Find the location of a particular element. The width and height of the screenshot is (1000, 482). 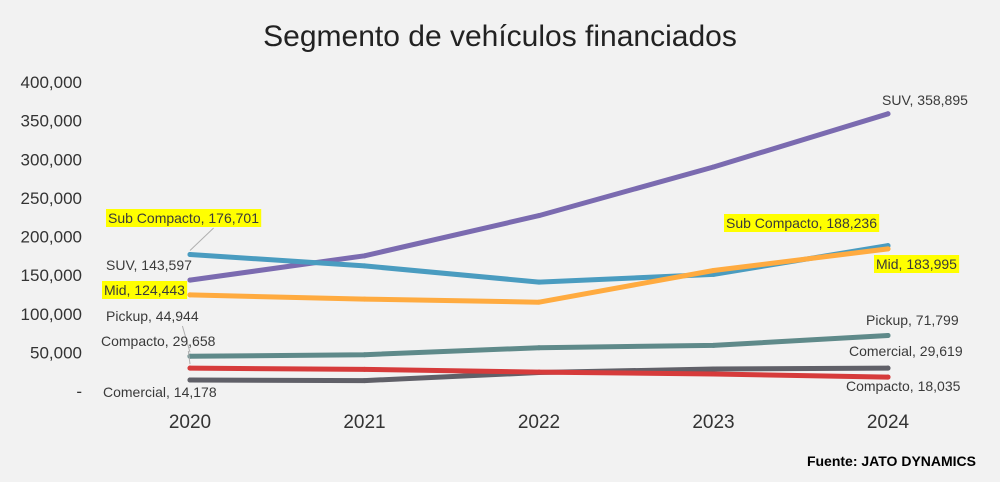

data-label-mid-end: Mid, 183,995 is located at coordinates (917, 264).